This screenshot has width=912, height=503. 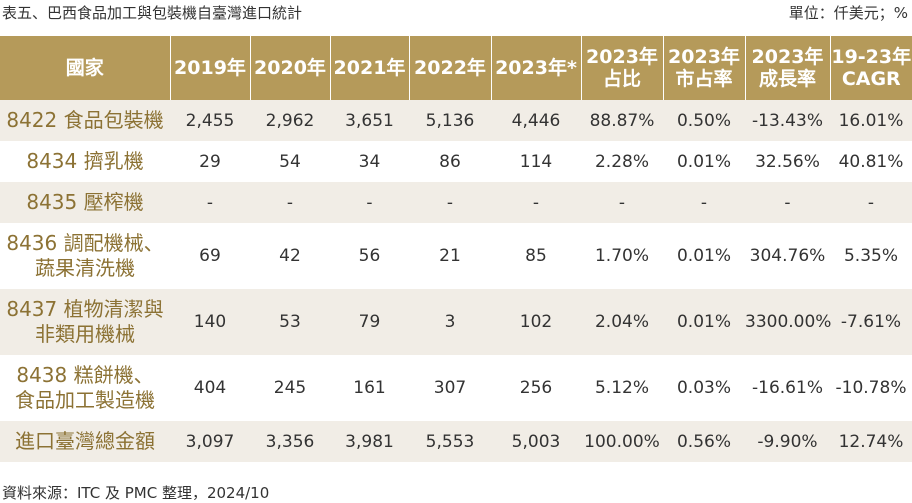 What do you see at coordinates (536, 388) in the screenshot?
I see `table-cell: 256` at bounding box center [536, 388].